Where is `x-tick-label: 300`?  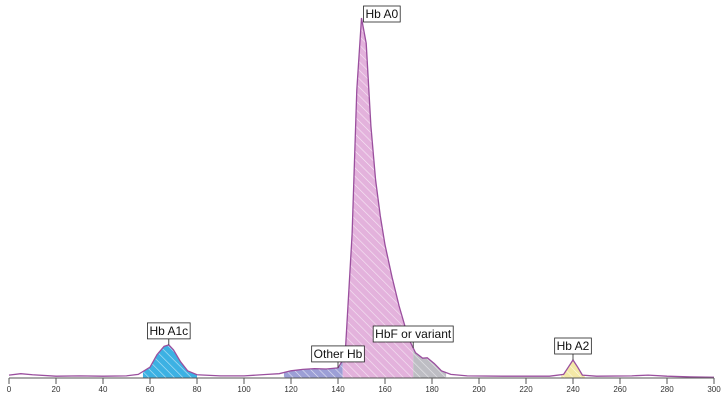 x-tick-label: 300 is located at coordinates (714, 389).